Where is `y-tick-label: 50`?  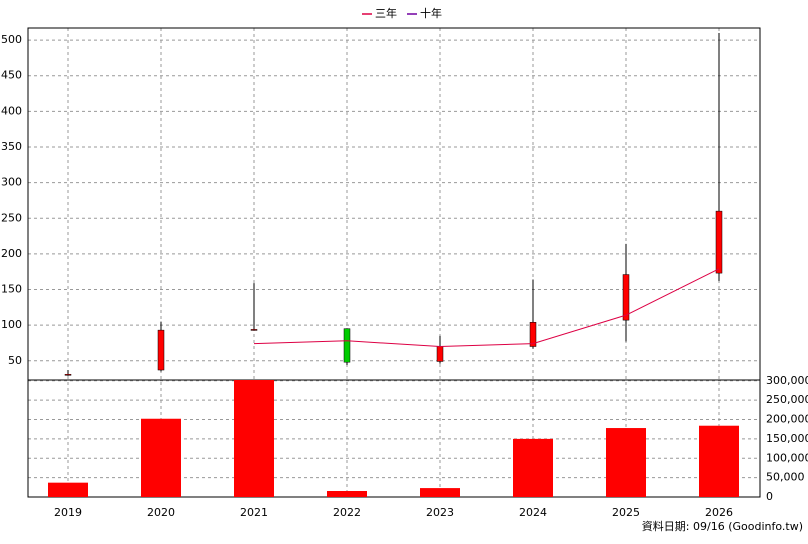 y-tick-label: 50 is located at coordinates (15, 360).